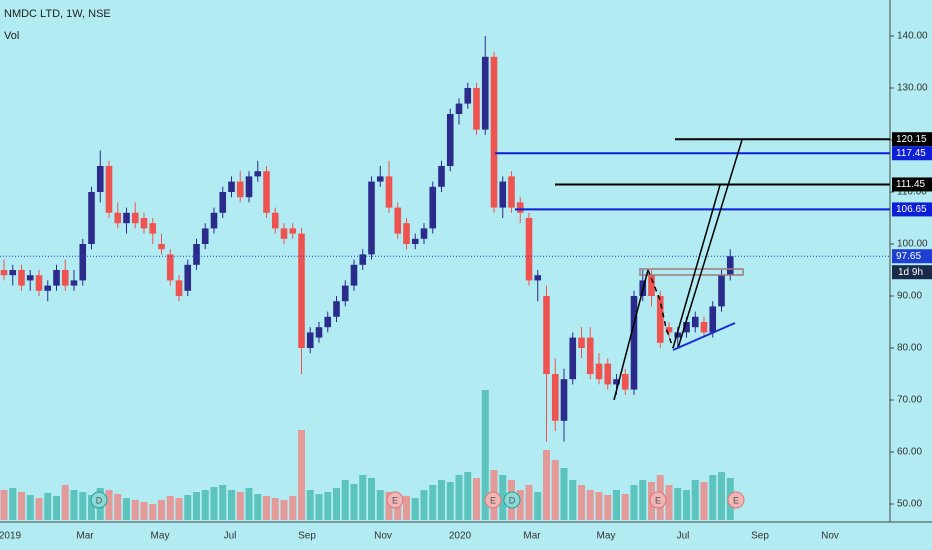 The height and width of the screenshot is (550, 932). Describe the element at coordinates (912, 192) in the screenshot. I see `y-tick-label: 110.00` at that location.